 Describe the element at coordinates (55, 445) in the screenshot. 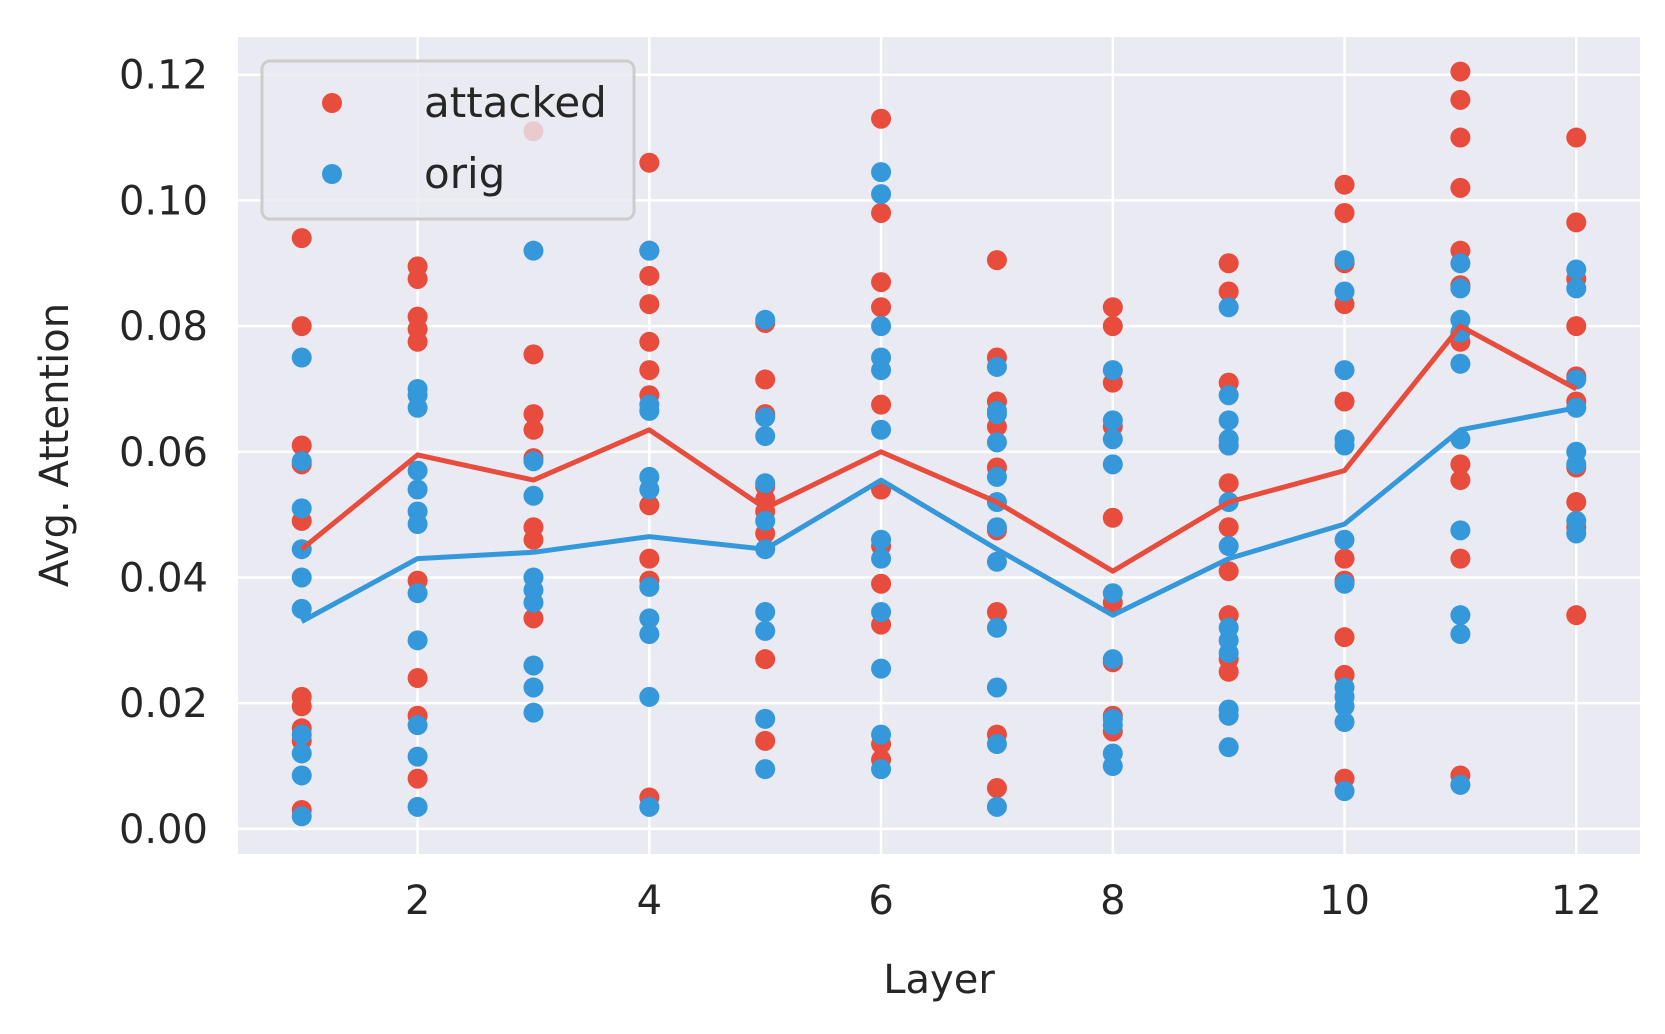

I see `y-axis-label: Avg. Attention` at that location.